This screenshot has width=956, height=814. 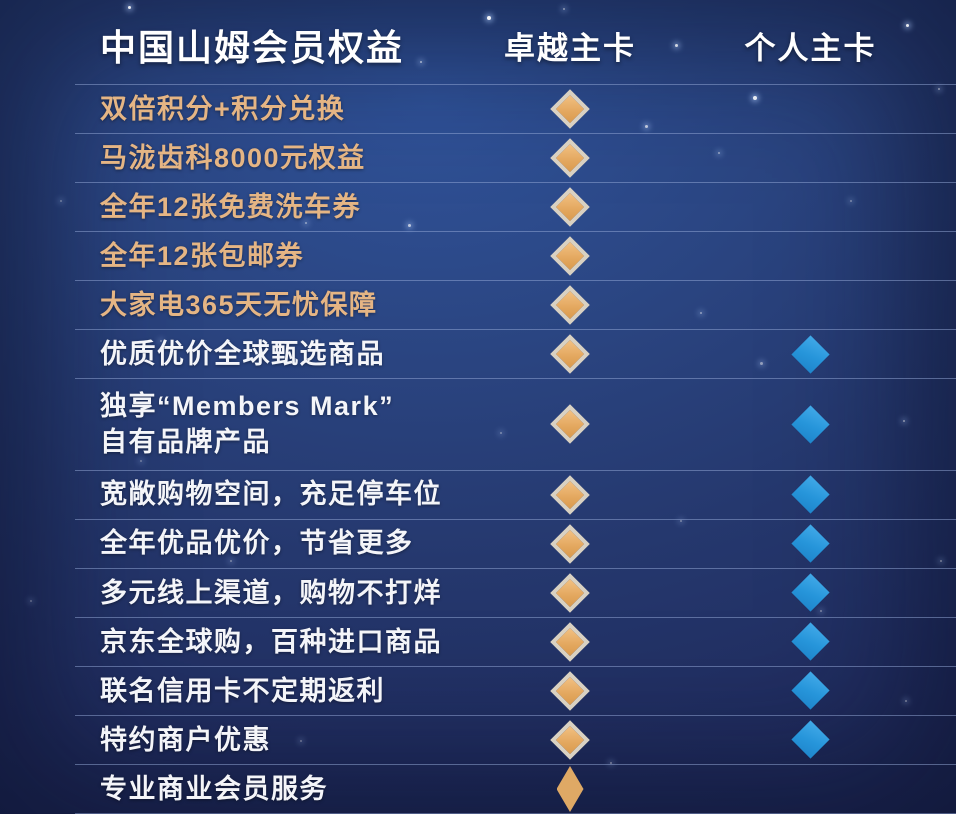 What do you see at coordinates (257, 543) in the screenshot?
I see `benefit-label: 全年优品优价，节省更多` at bounding box center [257, 543].